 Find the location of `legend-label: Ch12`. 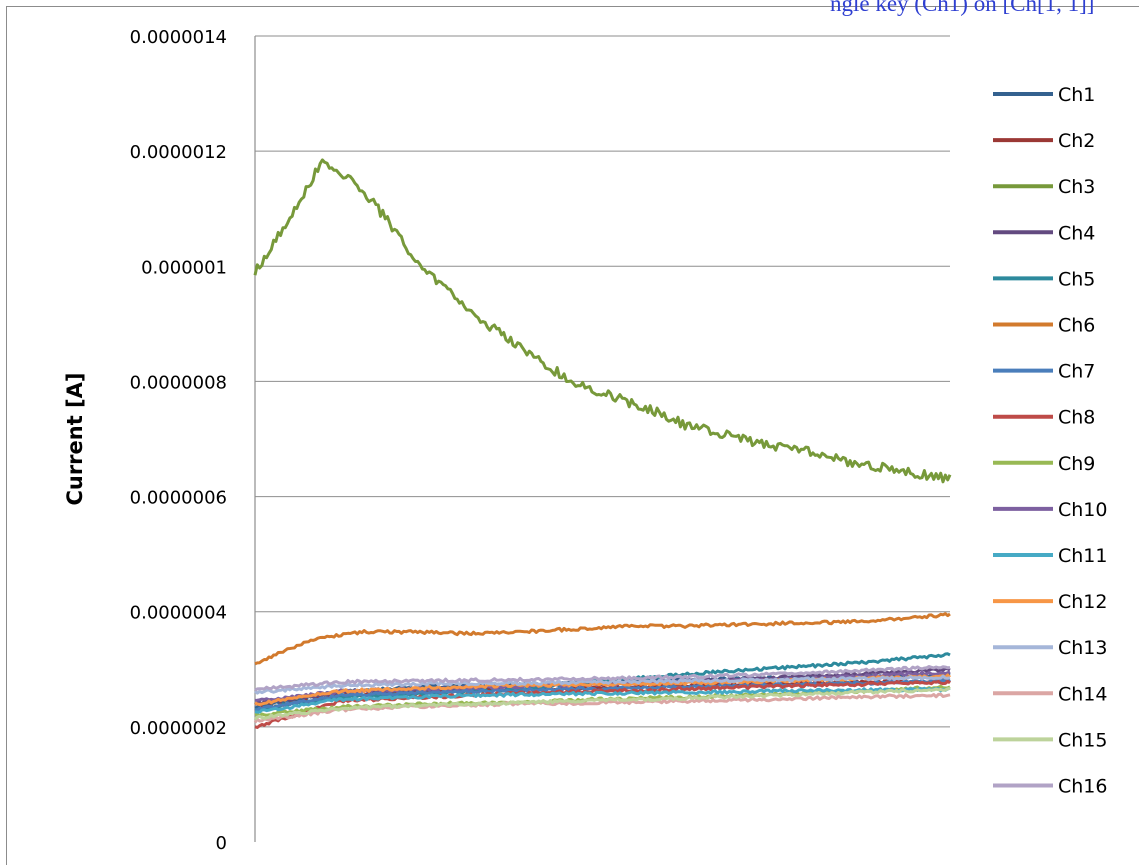

legend-label: Ch12 is located at coordinates (1083, 602).